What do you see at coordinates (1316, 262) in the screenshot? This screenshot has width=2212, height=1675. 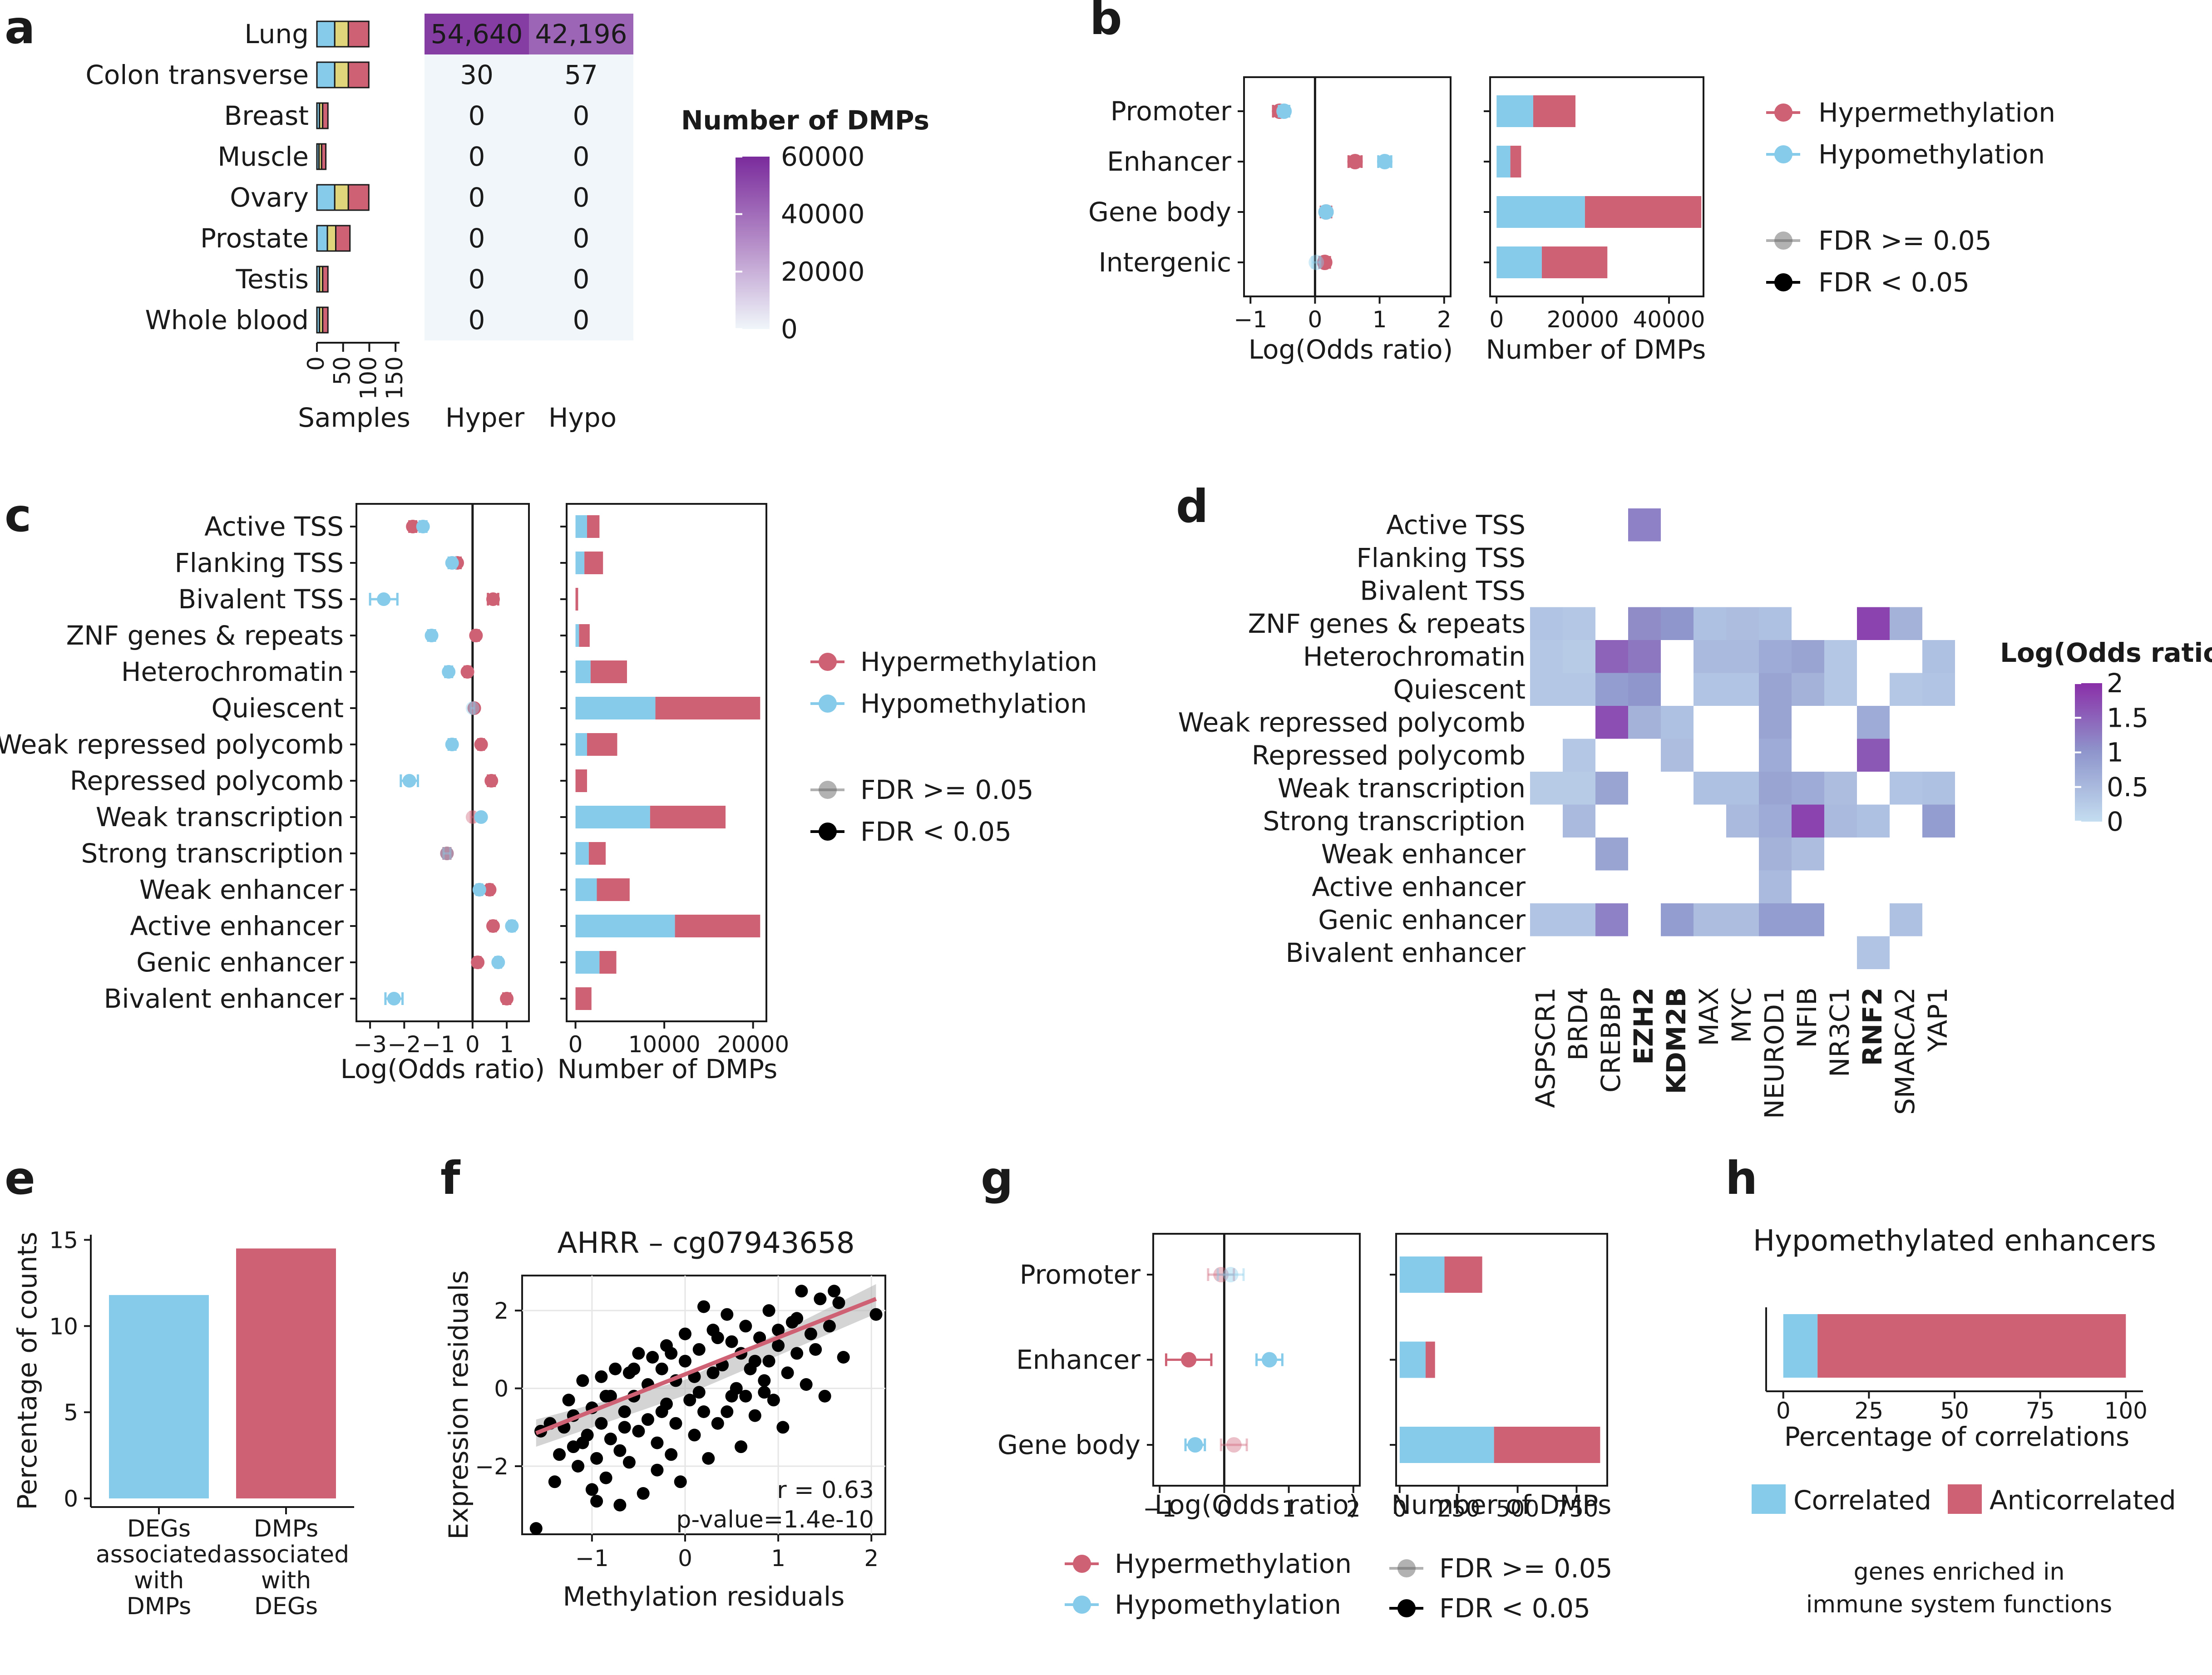 I see `b-point` at bounding box center [1316, 262].